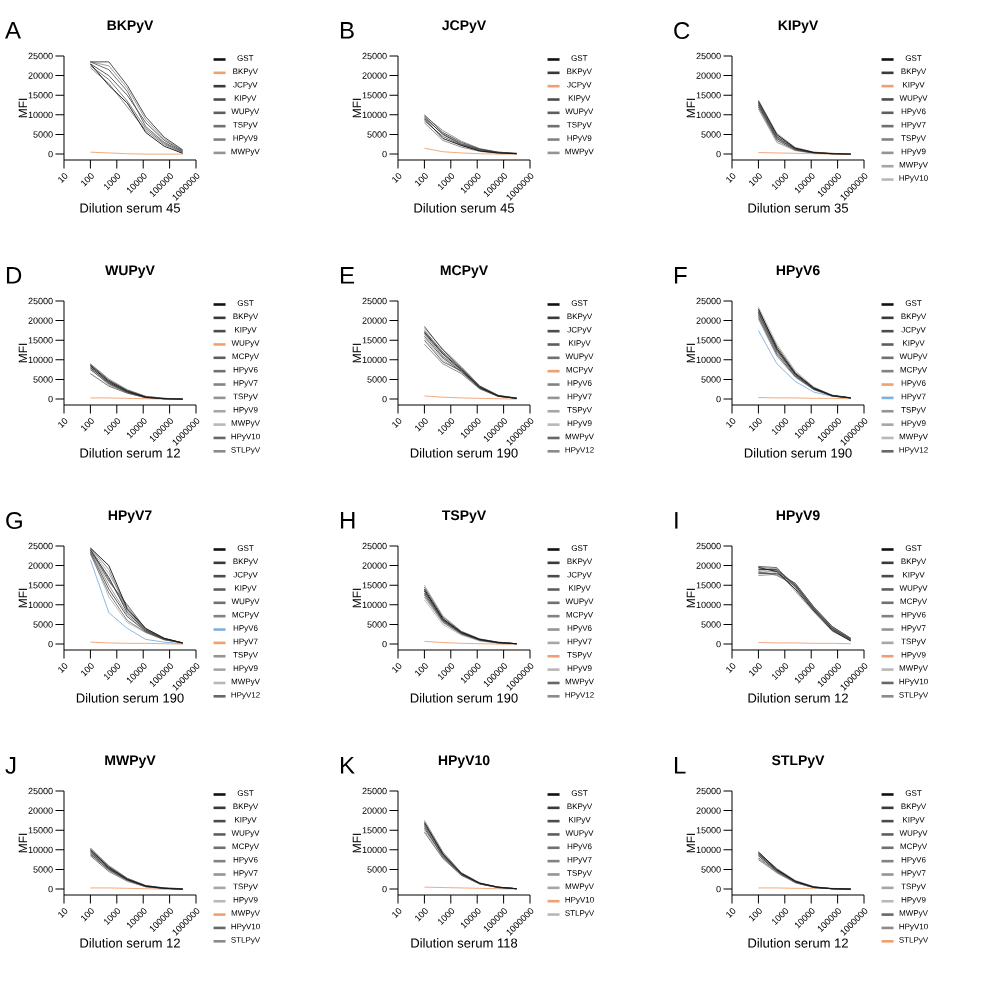 The width and height of the screenshot is (1002, 982). What do you see at coordinates (347, 765) in the screenshot?
I see `text: K` at bounding box center [347, 765].